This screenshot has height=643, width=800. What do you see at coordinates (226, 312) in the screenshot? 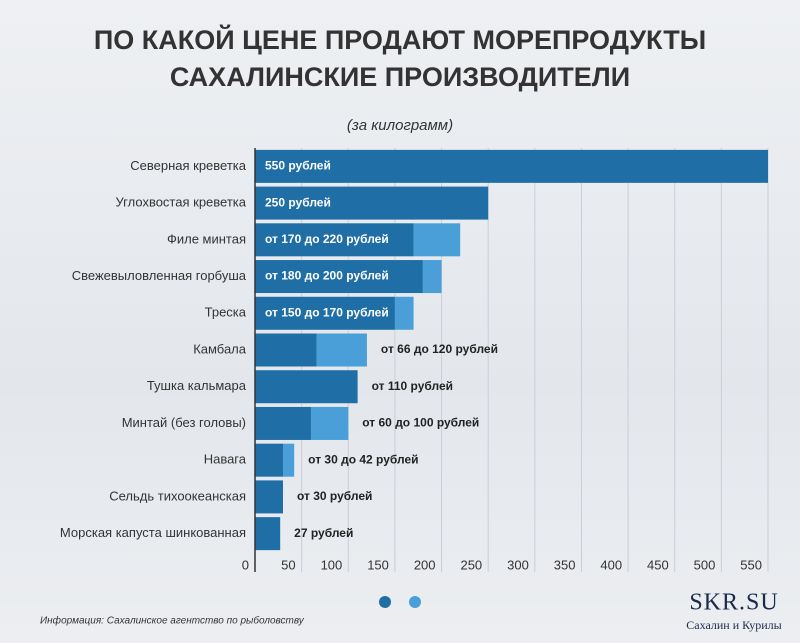
I see `category-label: Треска` at bounding box center [226, 312].